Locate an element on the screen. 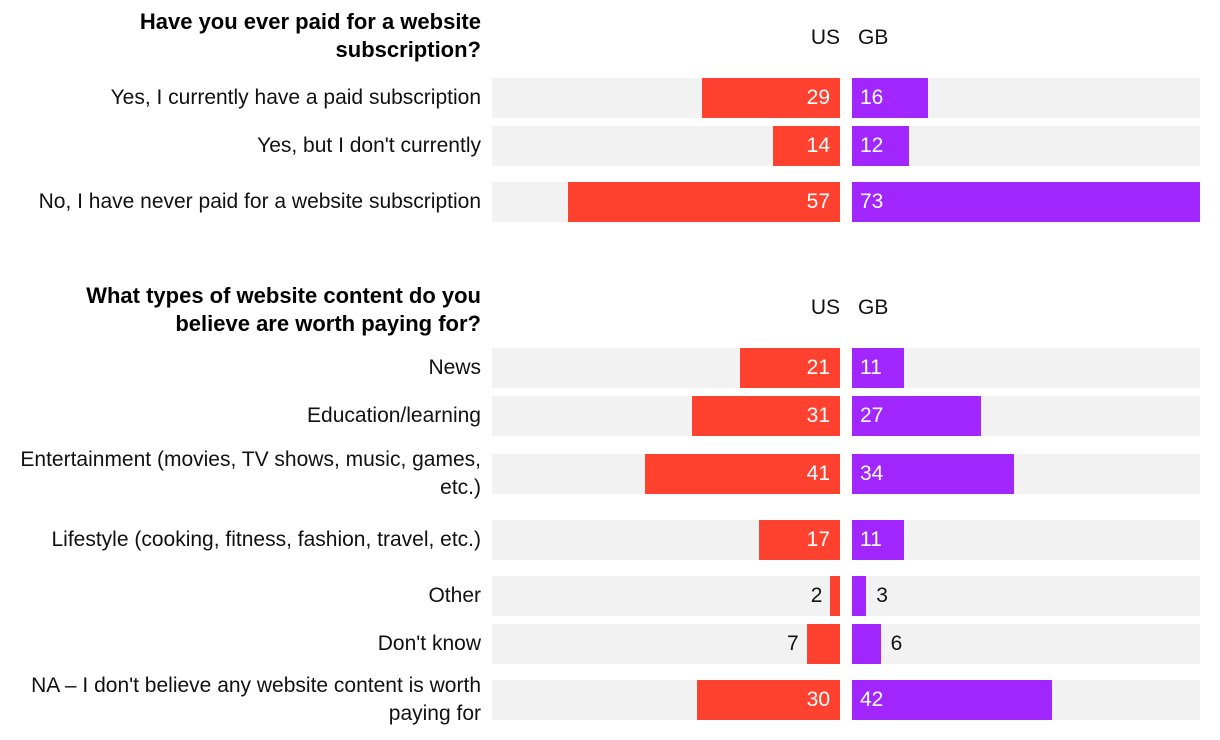 The width and height of the screenshot is (1220, 740). value-label-us: 30 is located at coordinates (818, 699).